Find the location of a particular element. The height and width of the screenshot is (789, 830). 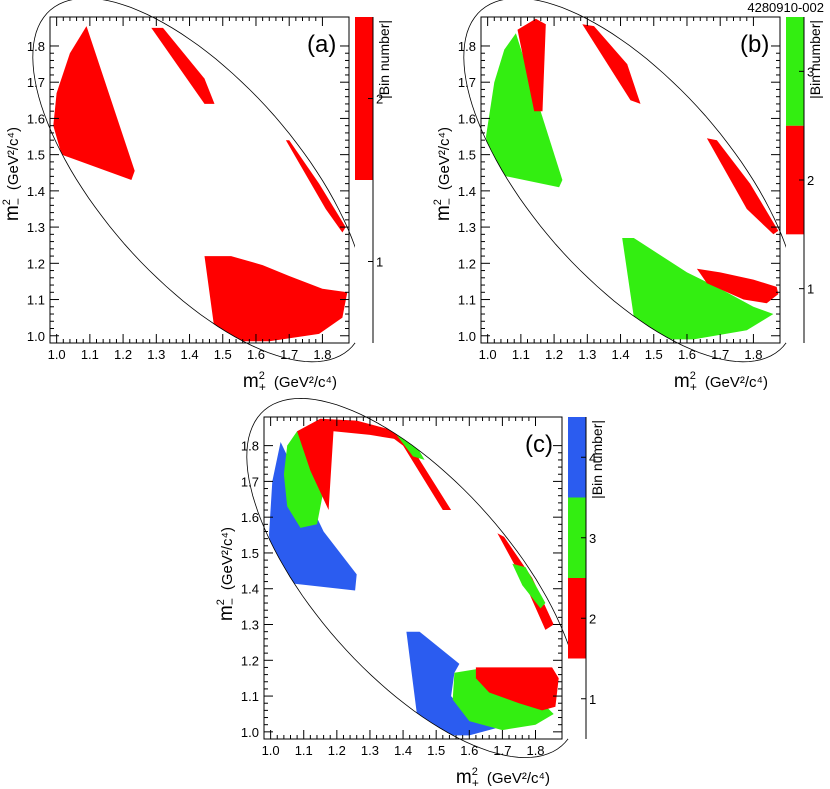

y-tick-label: 1.6 is located at coordinates (467, 118).